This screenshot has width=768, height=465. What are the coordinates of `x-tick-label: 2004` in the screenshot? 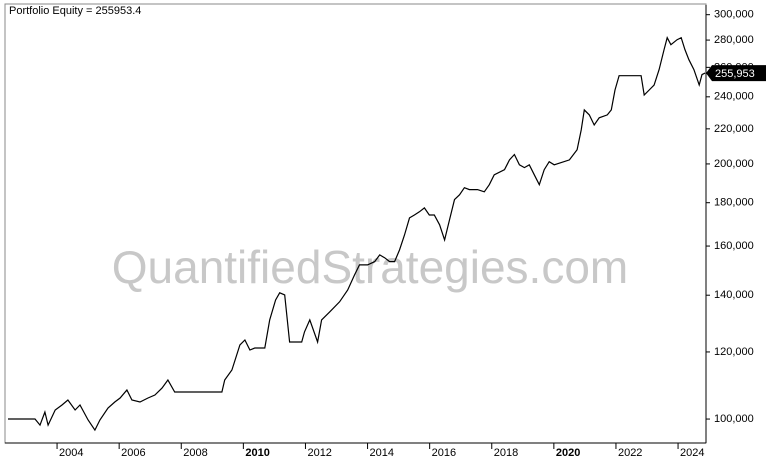 It's located at (71, 453).